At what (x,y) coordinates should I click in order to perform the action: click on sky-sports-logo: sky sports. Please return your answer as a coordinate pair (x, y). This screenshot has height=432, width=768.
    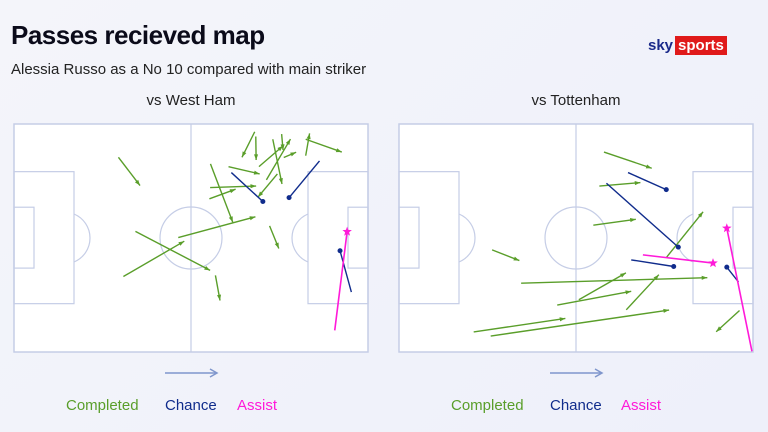
    Looking at the image, I should click on (687, 45).